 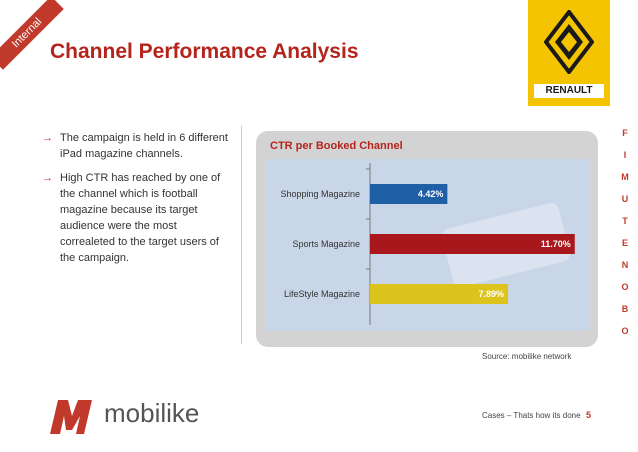 What do you see at coordinates (322, 294) in the screenshot?
I see `category-label: LifeStyle Magazine` at bounding box center [322, 294].